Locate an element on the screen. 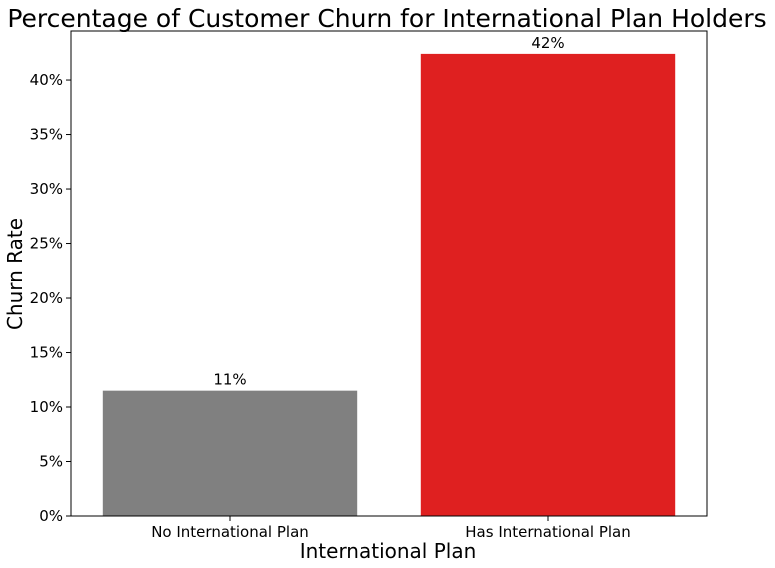 Image resolution: width=775 pixels, height=568 pixels. y-tick-label: 10% is located at coordinates (46, 407).